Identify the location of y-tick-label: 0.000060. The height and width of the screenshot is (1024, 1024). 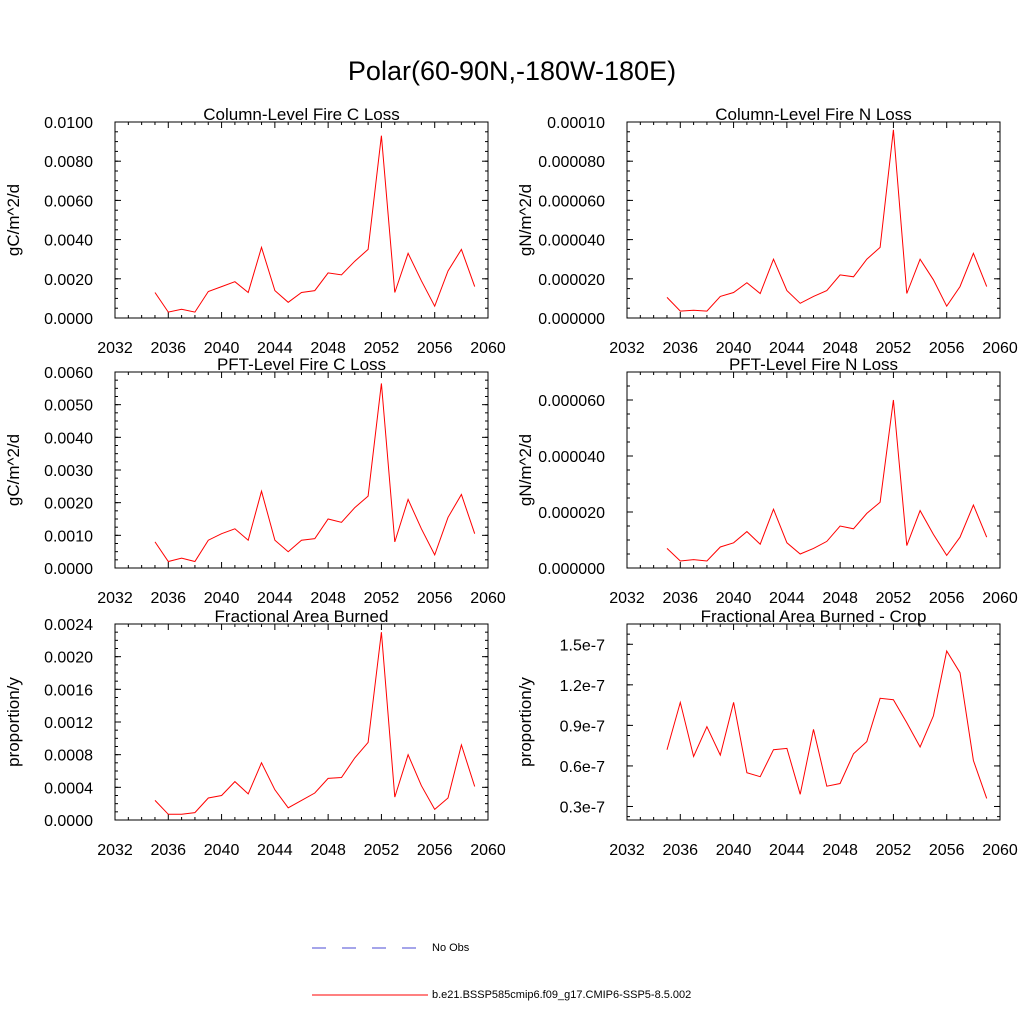
(571, 201).